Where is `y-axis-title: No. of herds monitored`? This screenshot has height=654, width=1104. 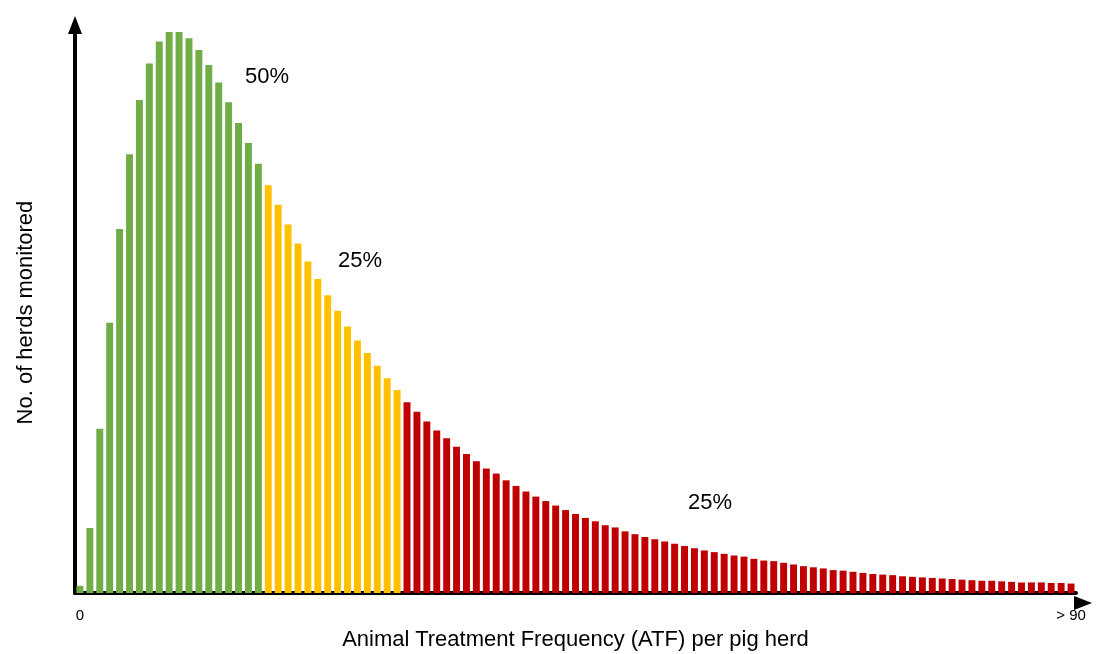
y-axis-title: No. of herds monitored is located at coordinates (24, 312).